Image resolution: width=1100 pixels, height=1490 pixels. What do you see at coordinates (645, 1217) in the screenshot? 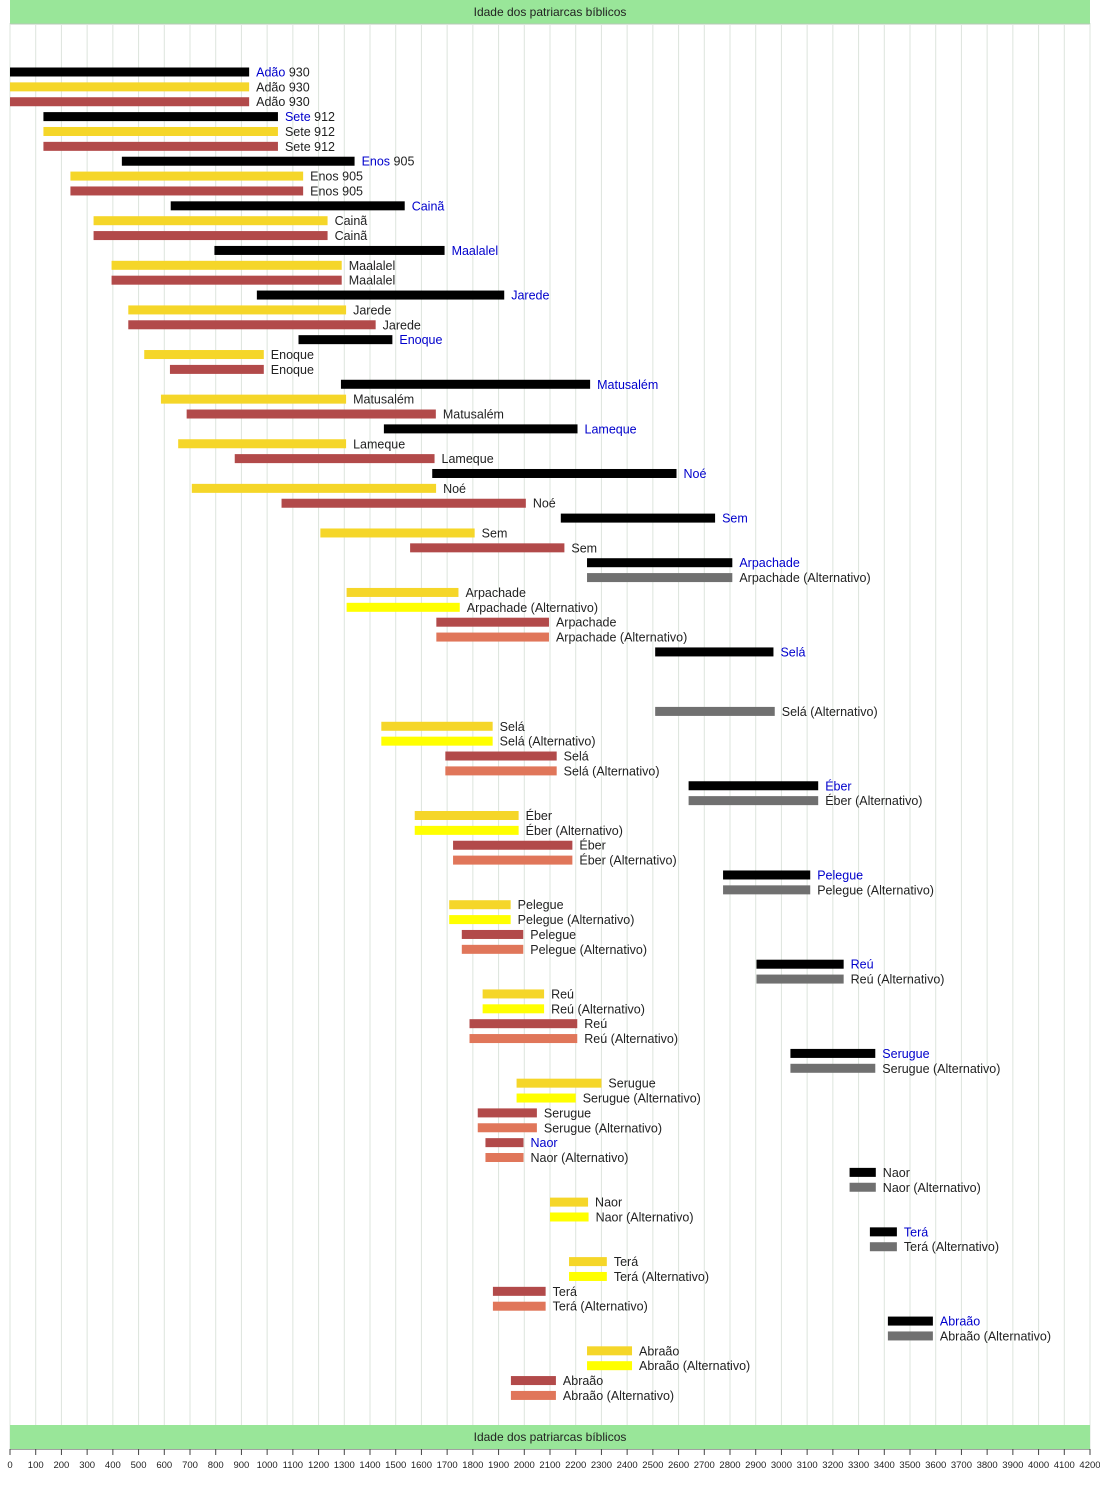
I see `bar-label-name: Naor (Alternativo)` at bounding box center [645, 1217].